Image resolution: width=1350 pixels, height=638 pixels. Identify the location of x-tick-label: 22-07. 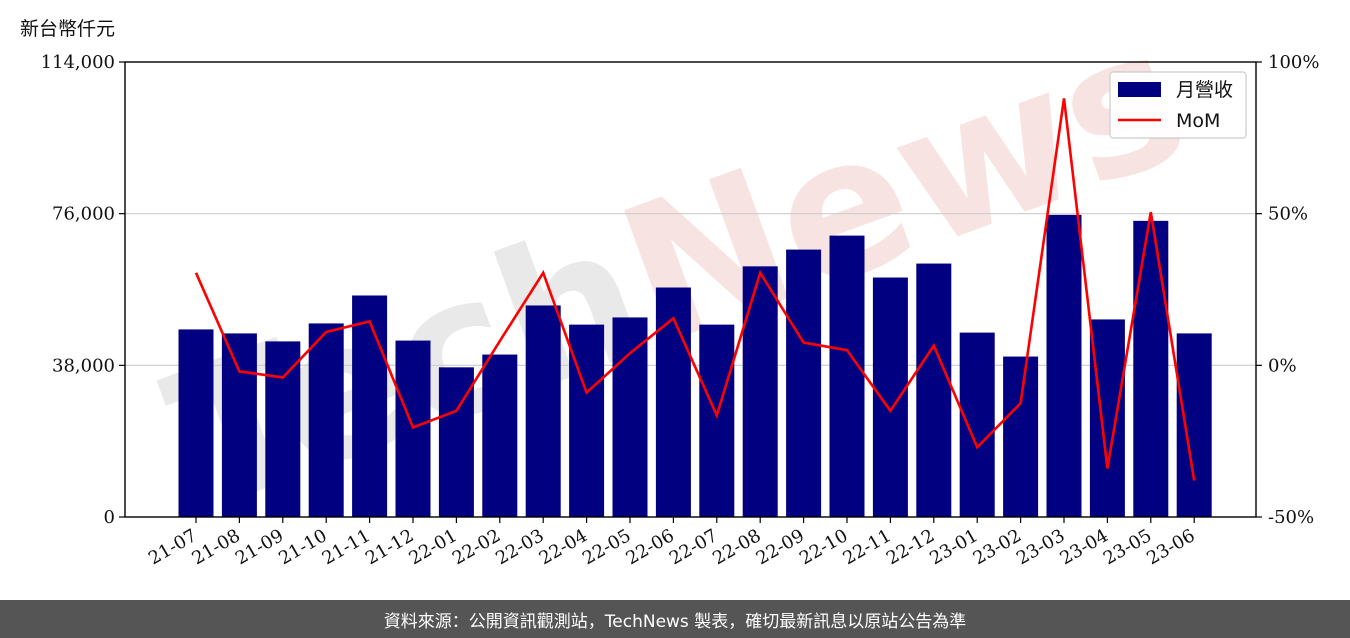
(693, 547).